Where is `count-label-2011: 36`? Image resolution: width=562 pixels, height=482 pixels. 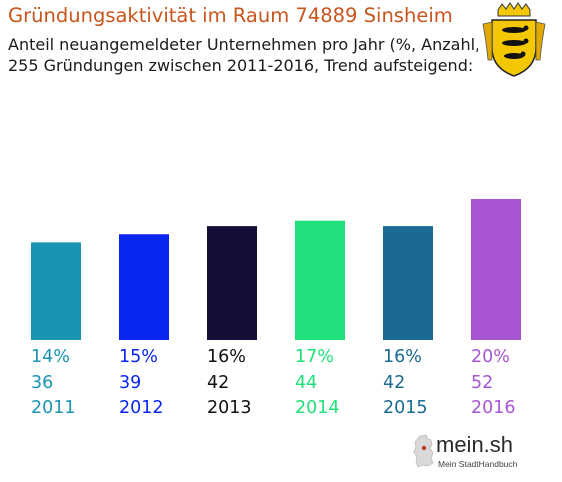 count-label-2011: 36 is located at coordinates (42, 383).